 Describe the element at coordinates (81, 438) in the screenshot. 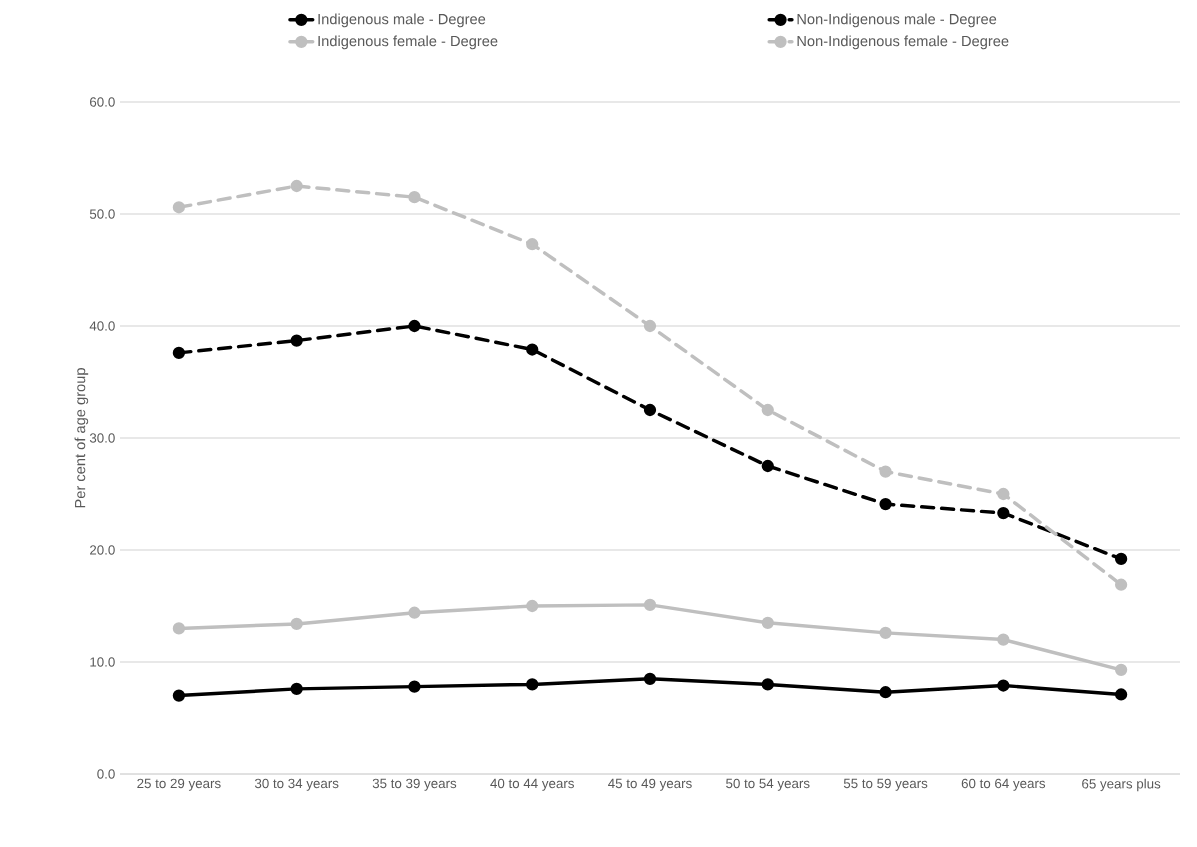

I see `y-axis-title: Per cent of age group` at that location.